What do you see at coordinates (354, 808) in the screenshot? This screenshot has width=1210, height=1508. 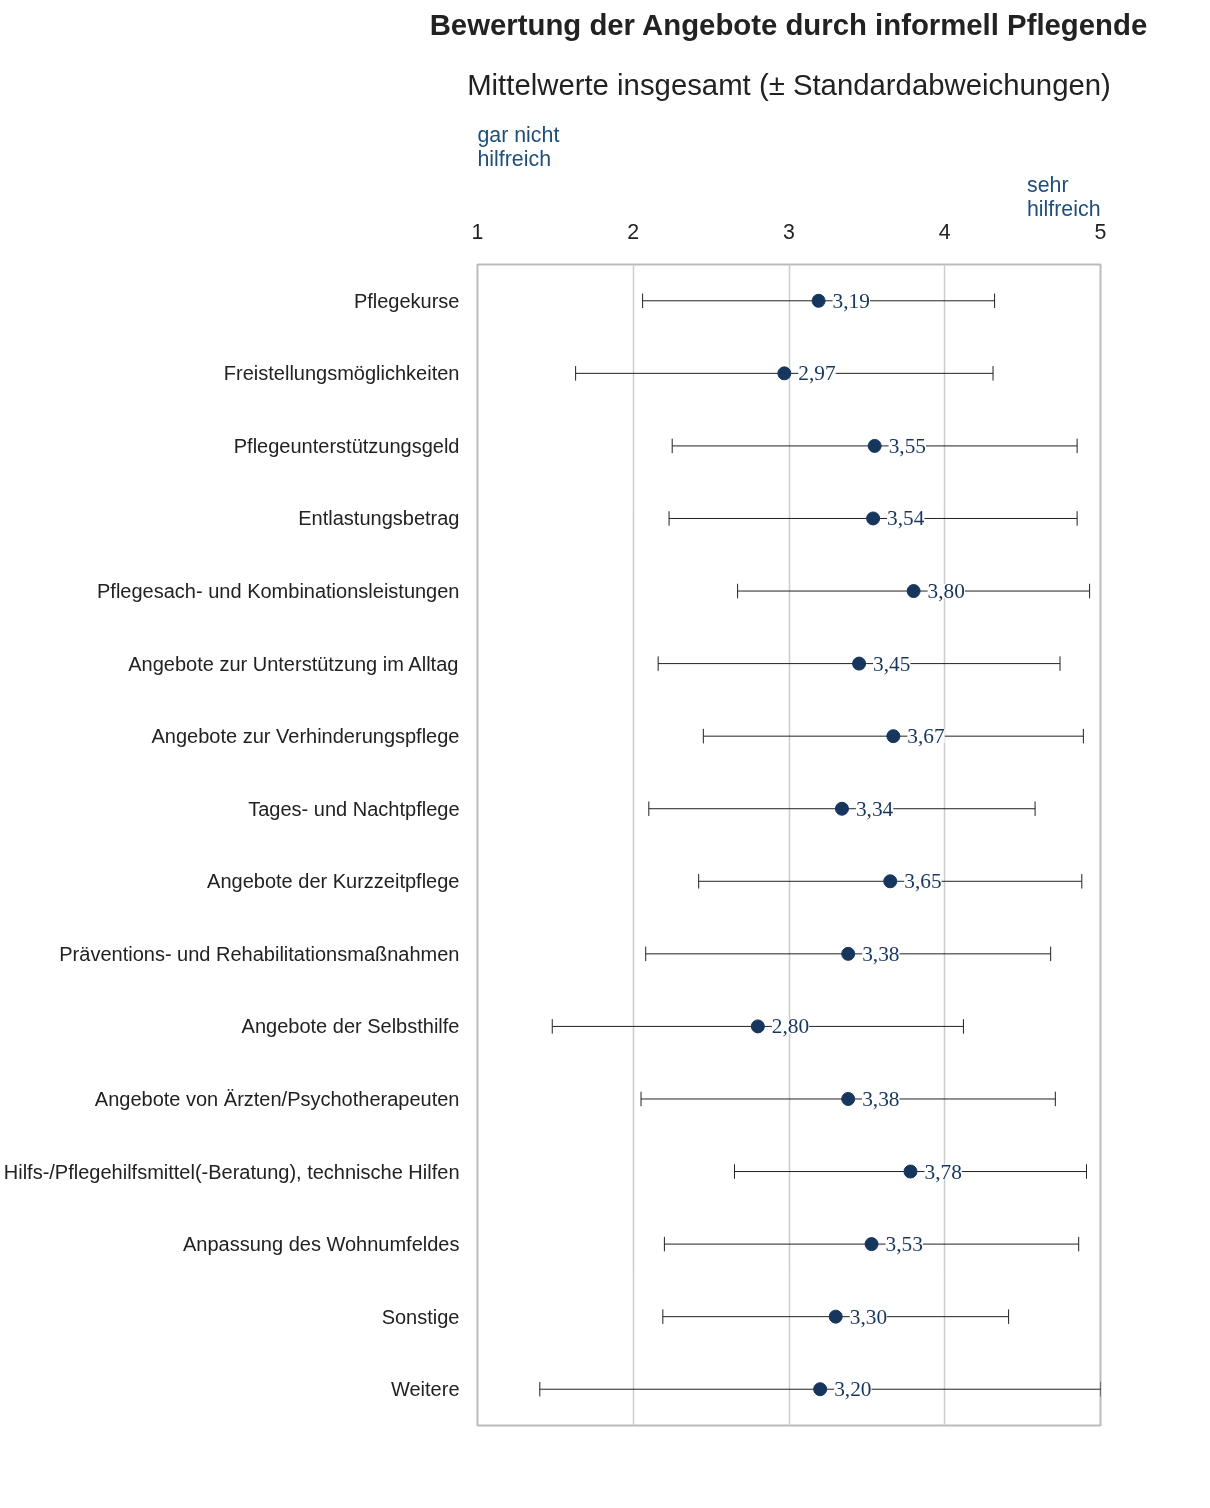 I see `y-tick-label: Tages- und Nachtpflege` at bounding box center [354, 808].